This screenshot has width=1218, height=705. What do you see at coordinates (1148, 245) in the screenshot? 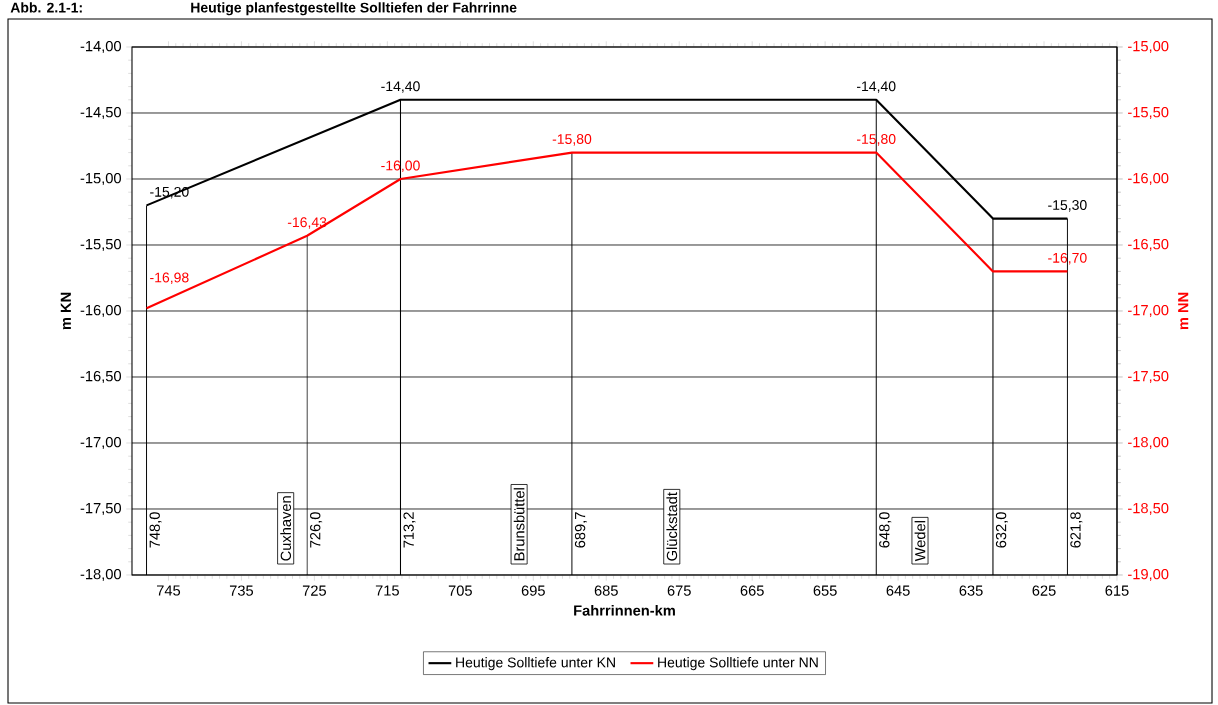
I see `y2-tick-label: -16,50` at bounding box center [1148, 245].